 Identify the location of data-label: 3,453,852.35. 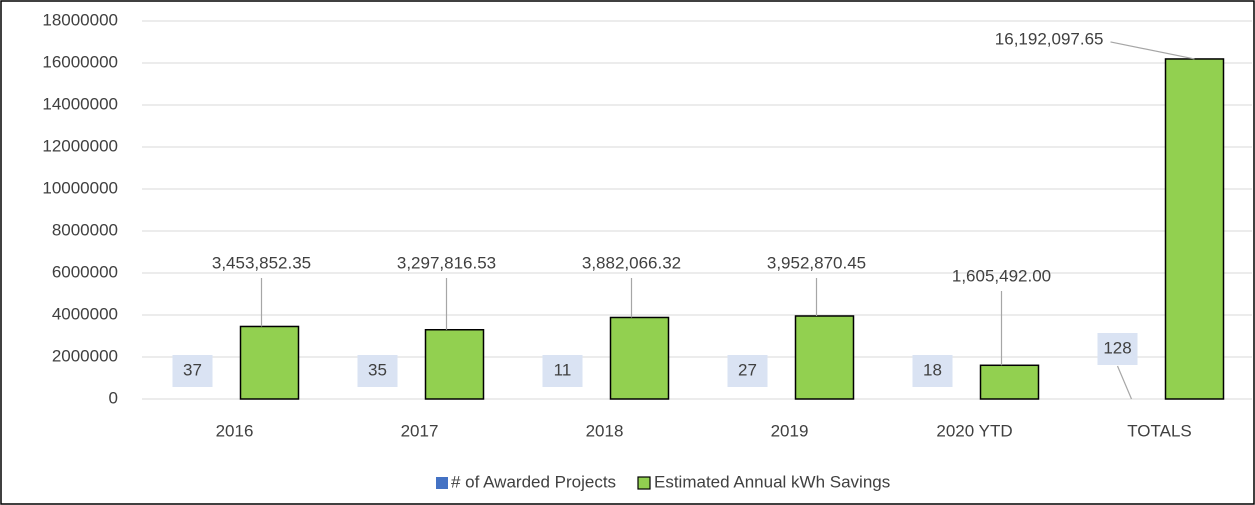
(261, 262).